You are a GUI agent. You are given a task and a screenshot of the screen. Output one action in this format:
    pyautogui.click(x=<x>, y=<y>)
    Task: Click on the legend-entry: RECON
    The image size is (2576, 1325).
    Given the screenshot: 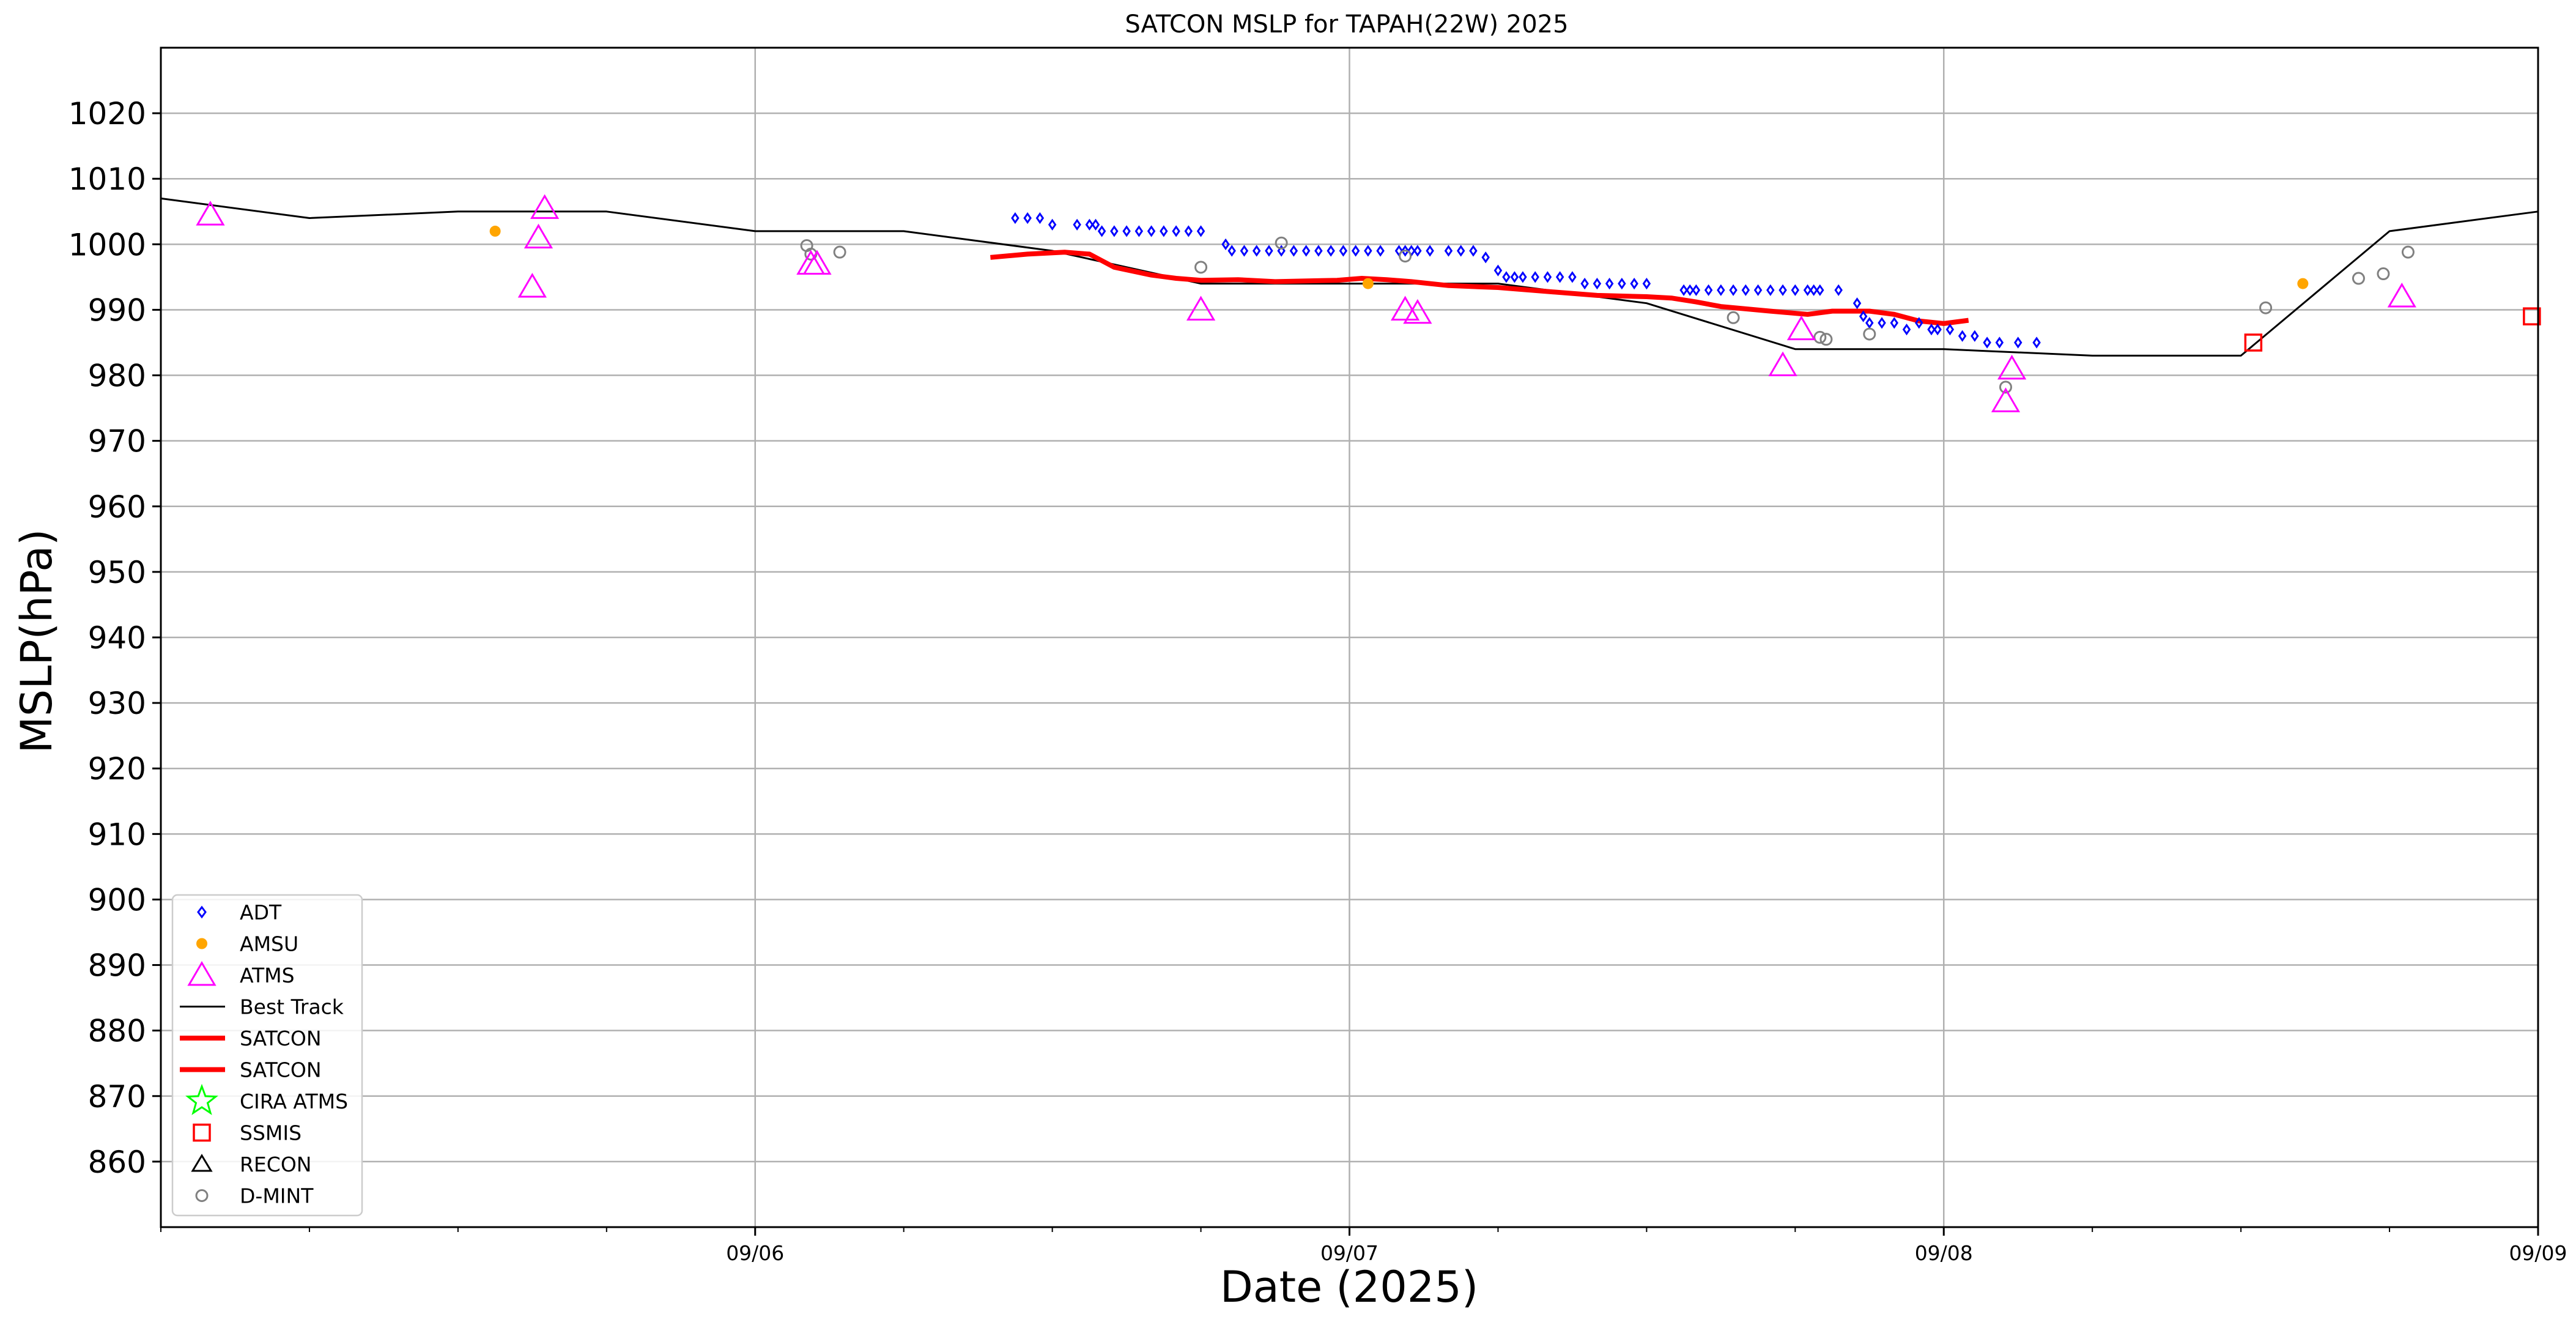 What is the action you would take?
    pyautogui.click(x=251, y=1164)
    